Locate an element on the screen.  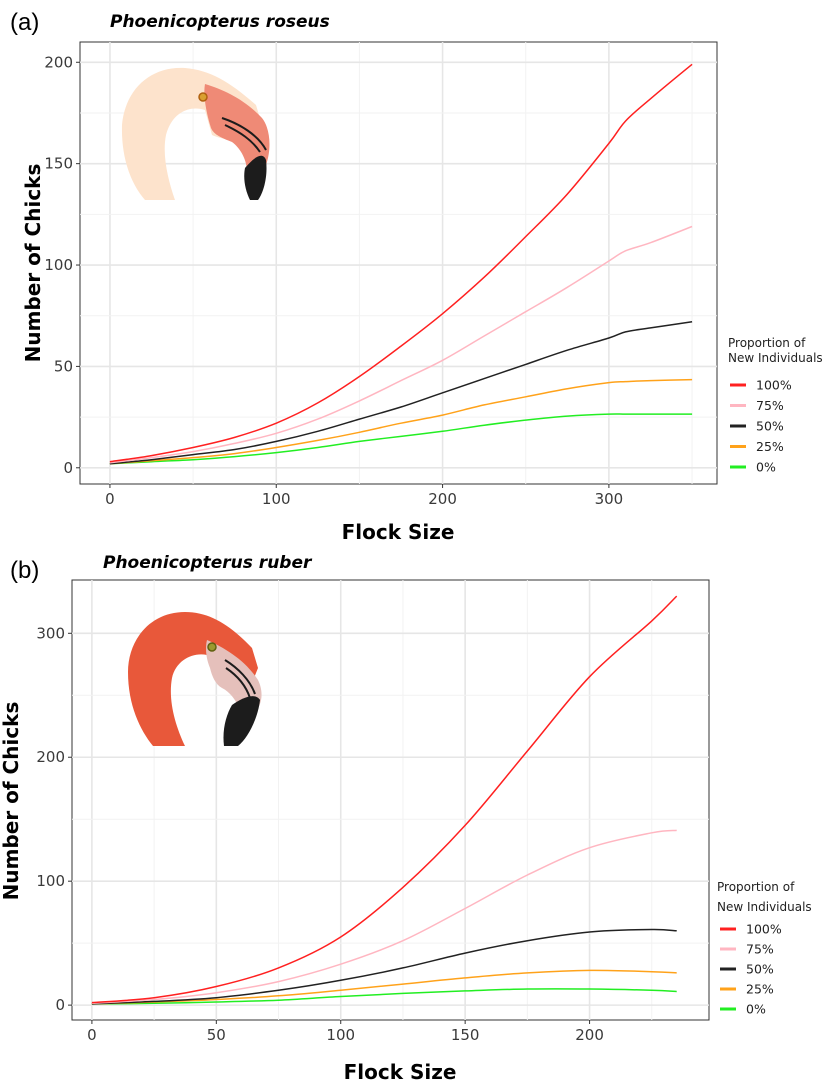
panel-a-x-tick-label: 0 is located at coordinates (110, 499).